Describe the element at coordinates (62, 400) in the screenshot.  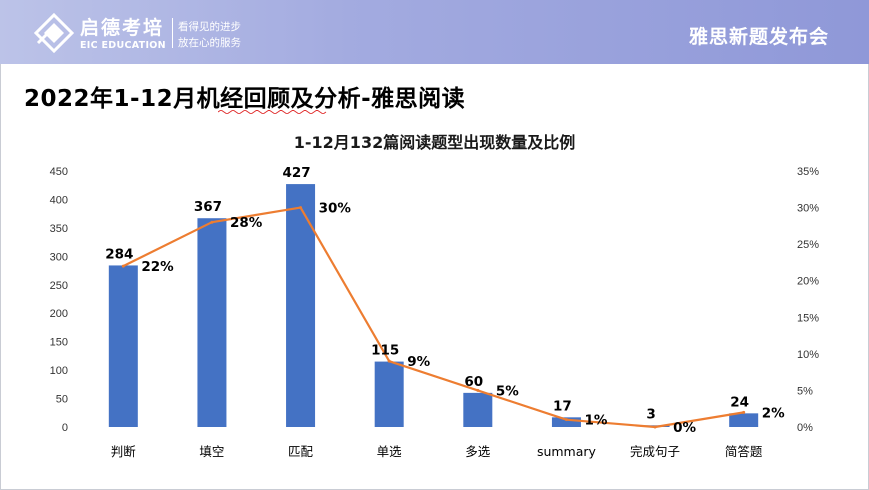
I see `y-axis-tick-label: 50` at that location.